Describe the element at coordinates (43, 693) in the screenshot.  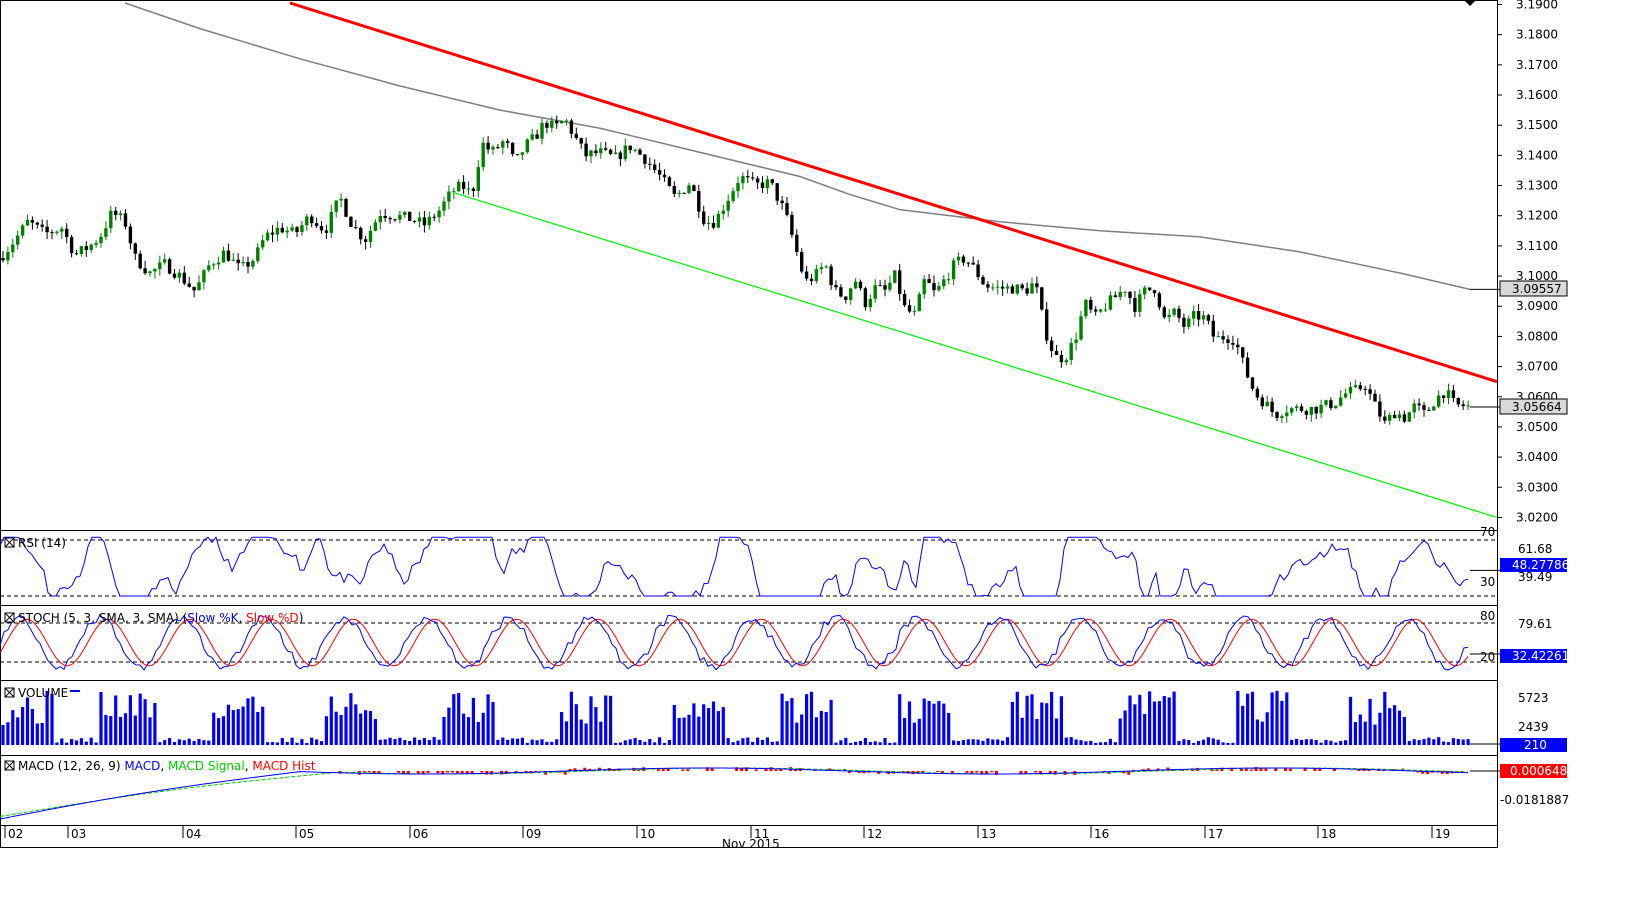
I see `volume-title: VOLUME` at that location.